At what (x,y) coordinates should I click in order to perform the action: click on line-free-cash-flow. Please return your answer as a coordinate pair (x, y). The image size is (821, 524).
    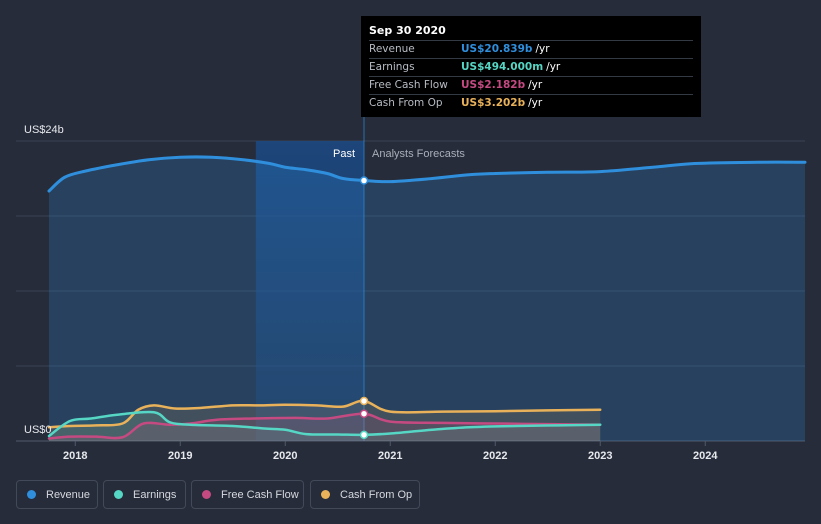
    Looking at the image, I should click on (324, 426).